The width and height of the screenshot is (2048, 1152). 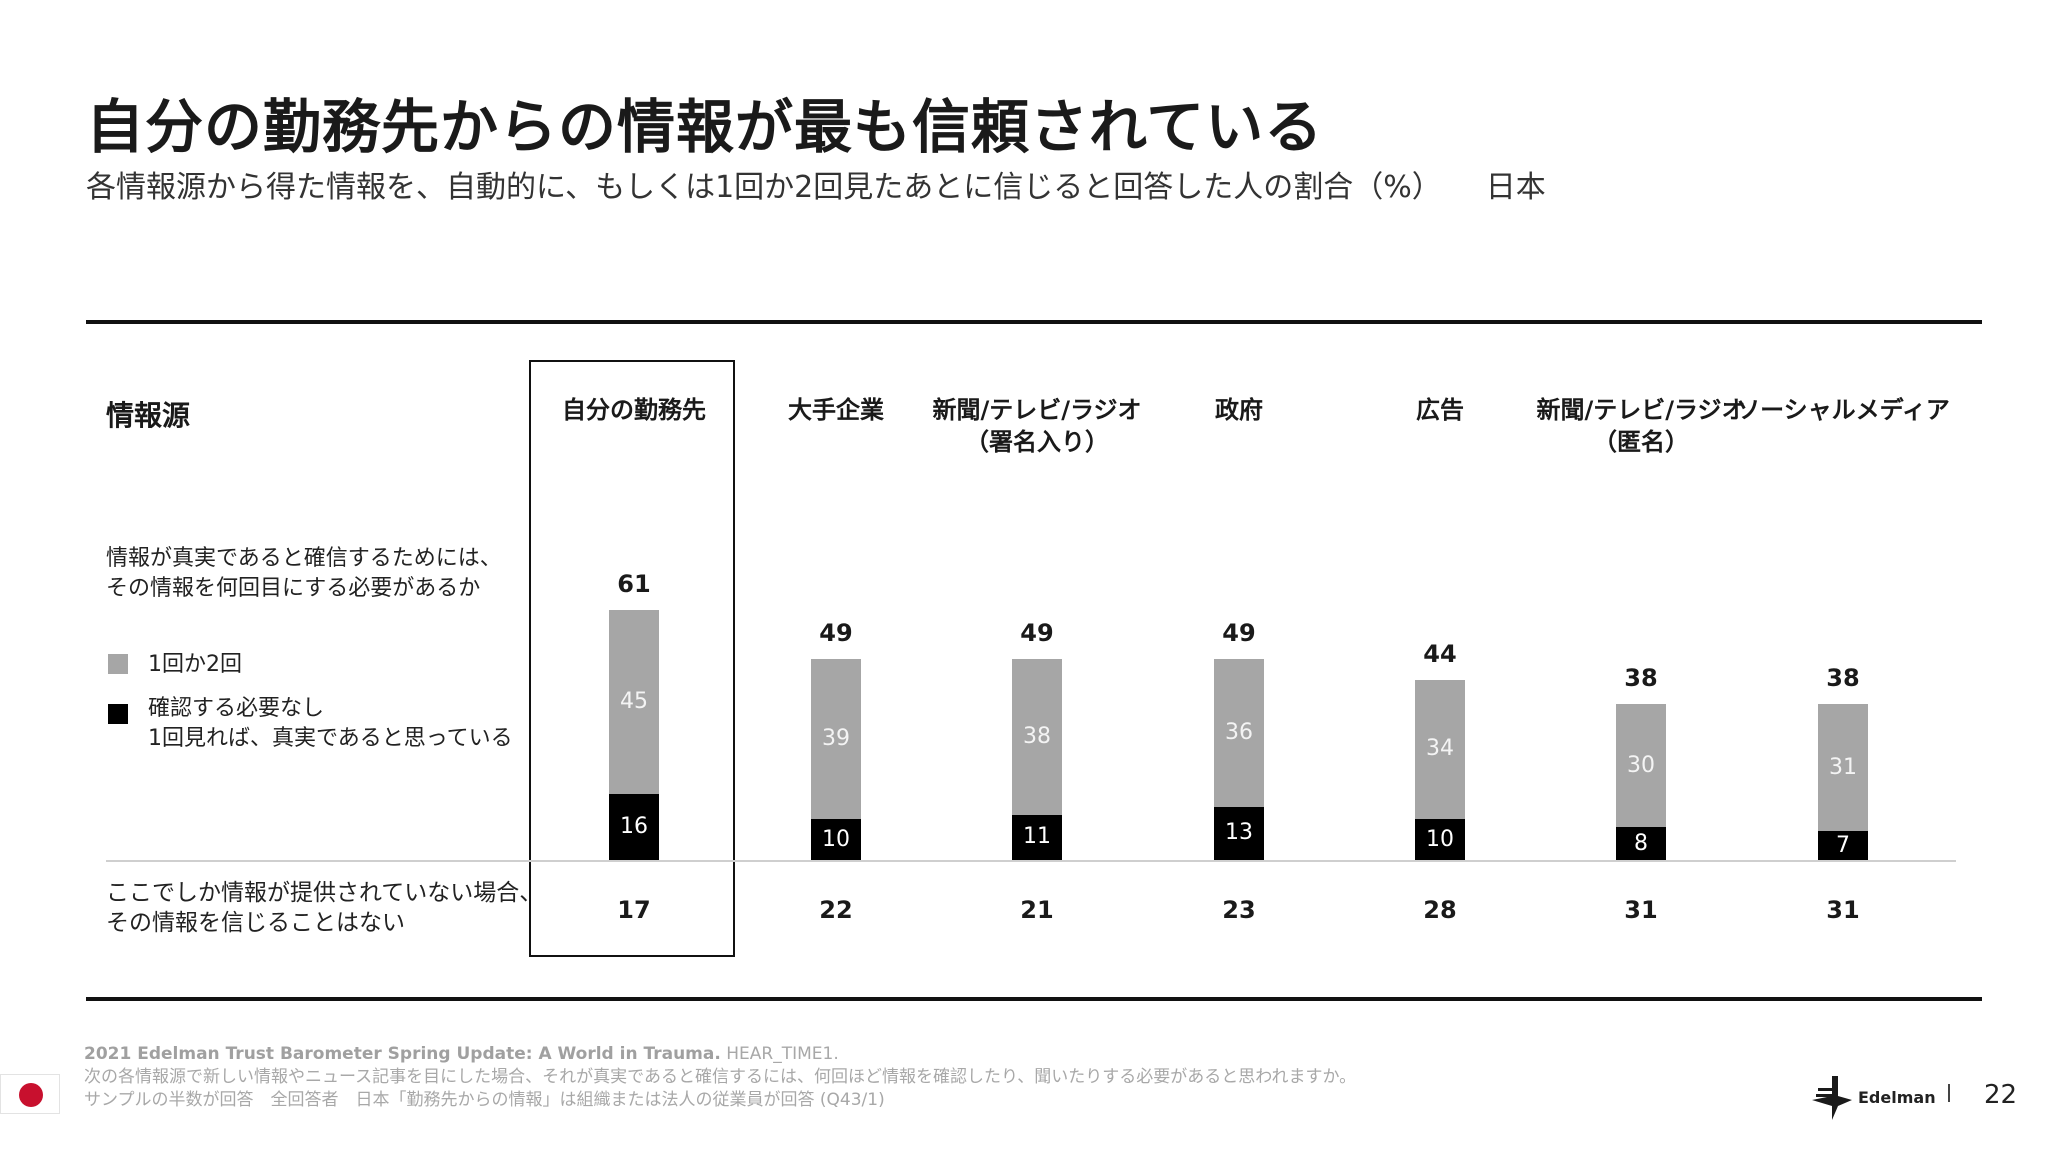 I want to click on source-code: HEAR_TIME1., so click(x=779, y=1054).